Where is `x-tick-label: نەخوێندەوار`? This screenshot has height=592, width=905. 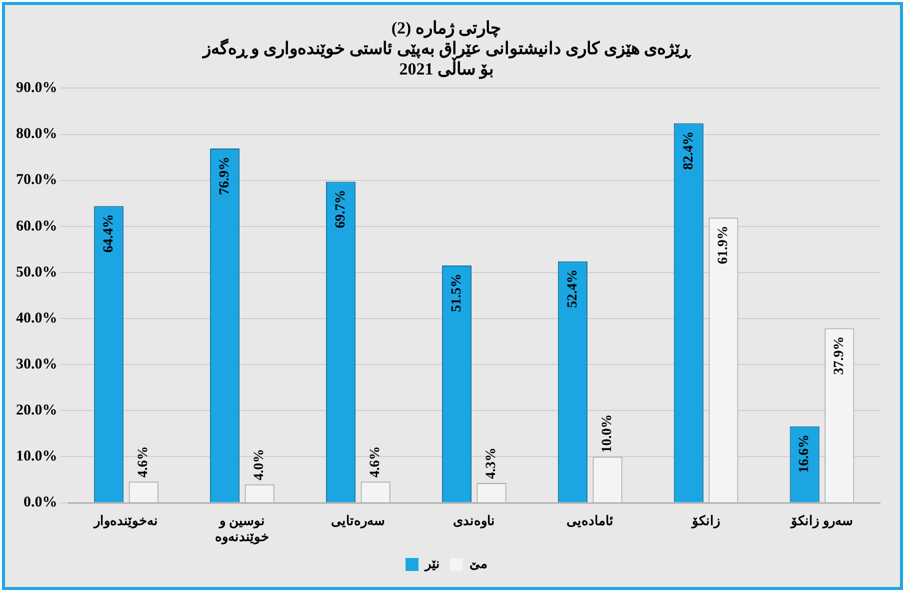 x-tick-label: نەخوێندەوار is located at coordinates (125, 521).